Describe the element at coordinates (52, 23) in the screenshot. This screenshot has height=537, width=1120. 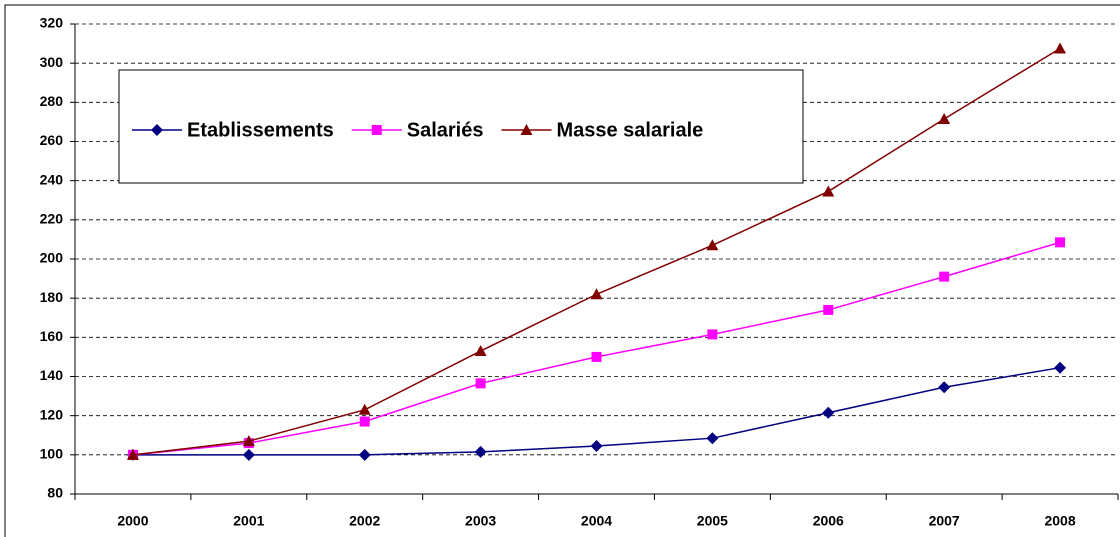
I see `y-tick-label: 320` at that location.